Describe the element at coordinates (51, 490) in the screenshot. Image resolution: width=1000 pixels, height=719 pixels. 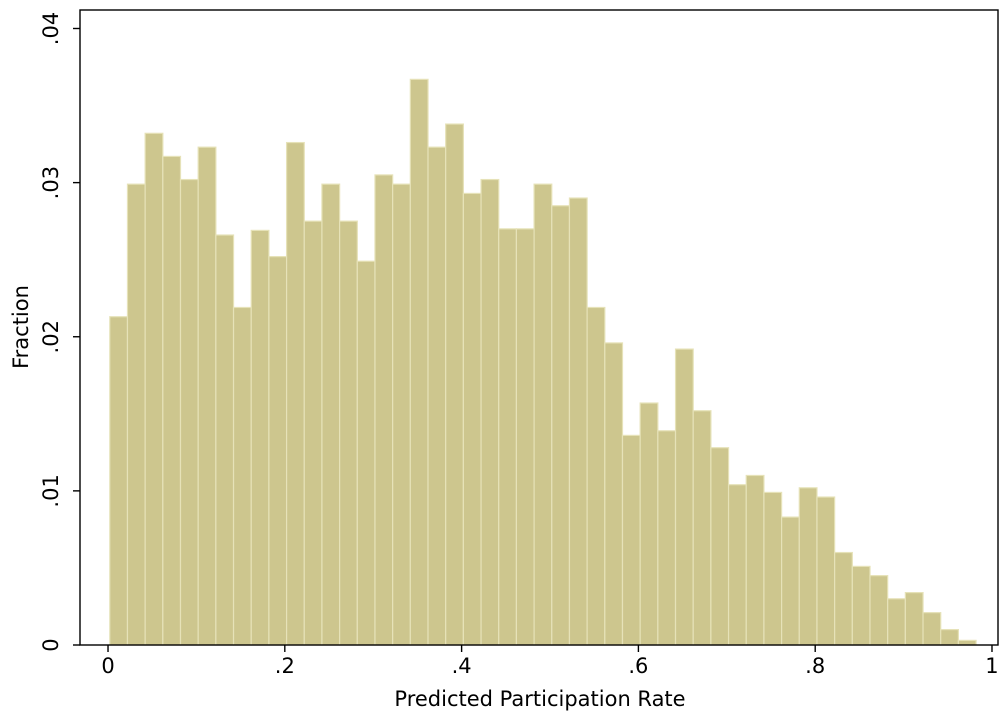
I see `y-tick-label: .01` at that location.